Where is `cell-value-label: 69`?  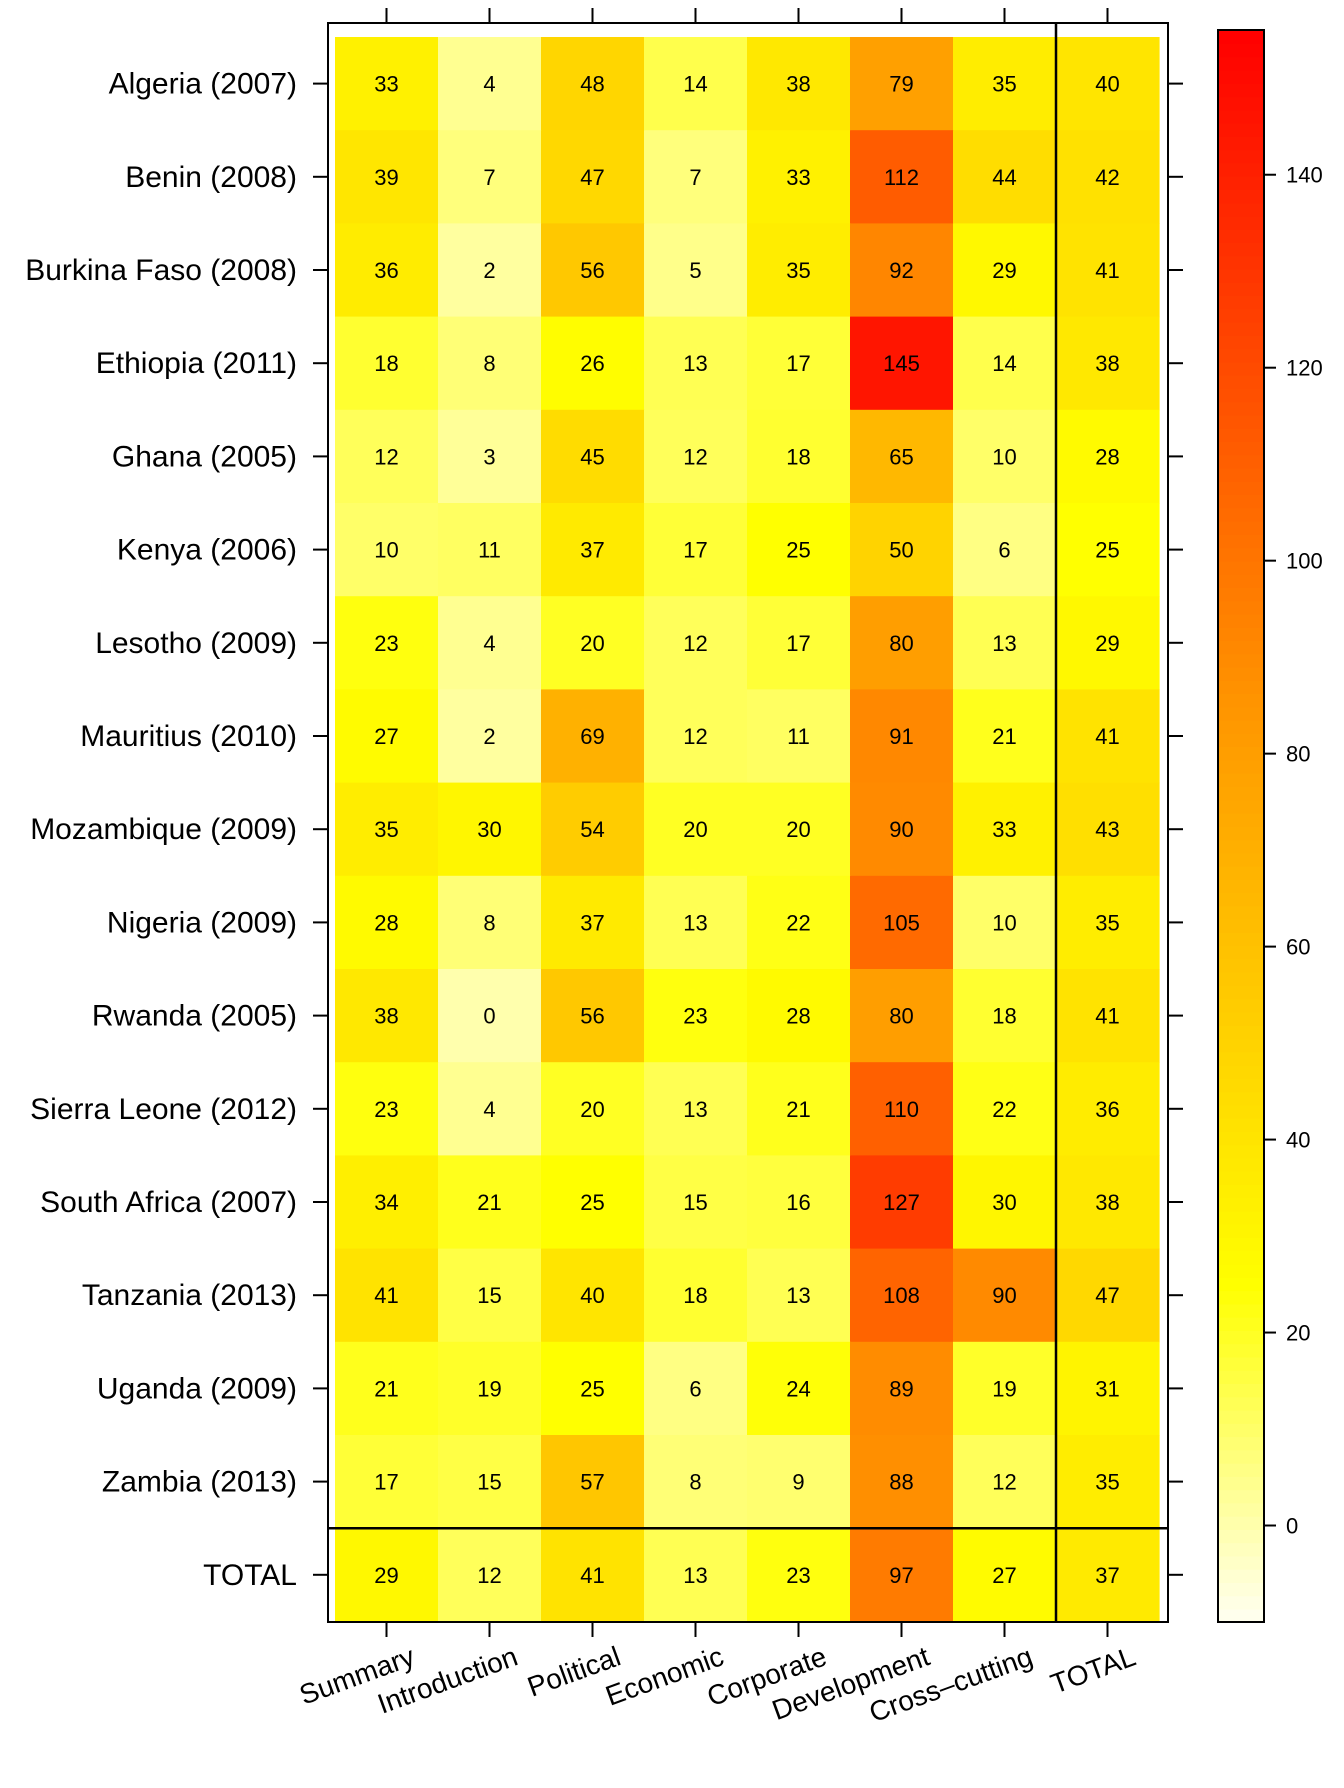
cell-value-label: 69 is located at coordinates (592, 736).